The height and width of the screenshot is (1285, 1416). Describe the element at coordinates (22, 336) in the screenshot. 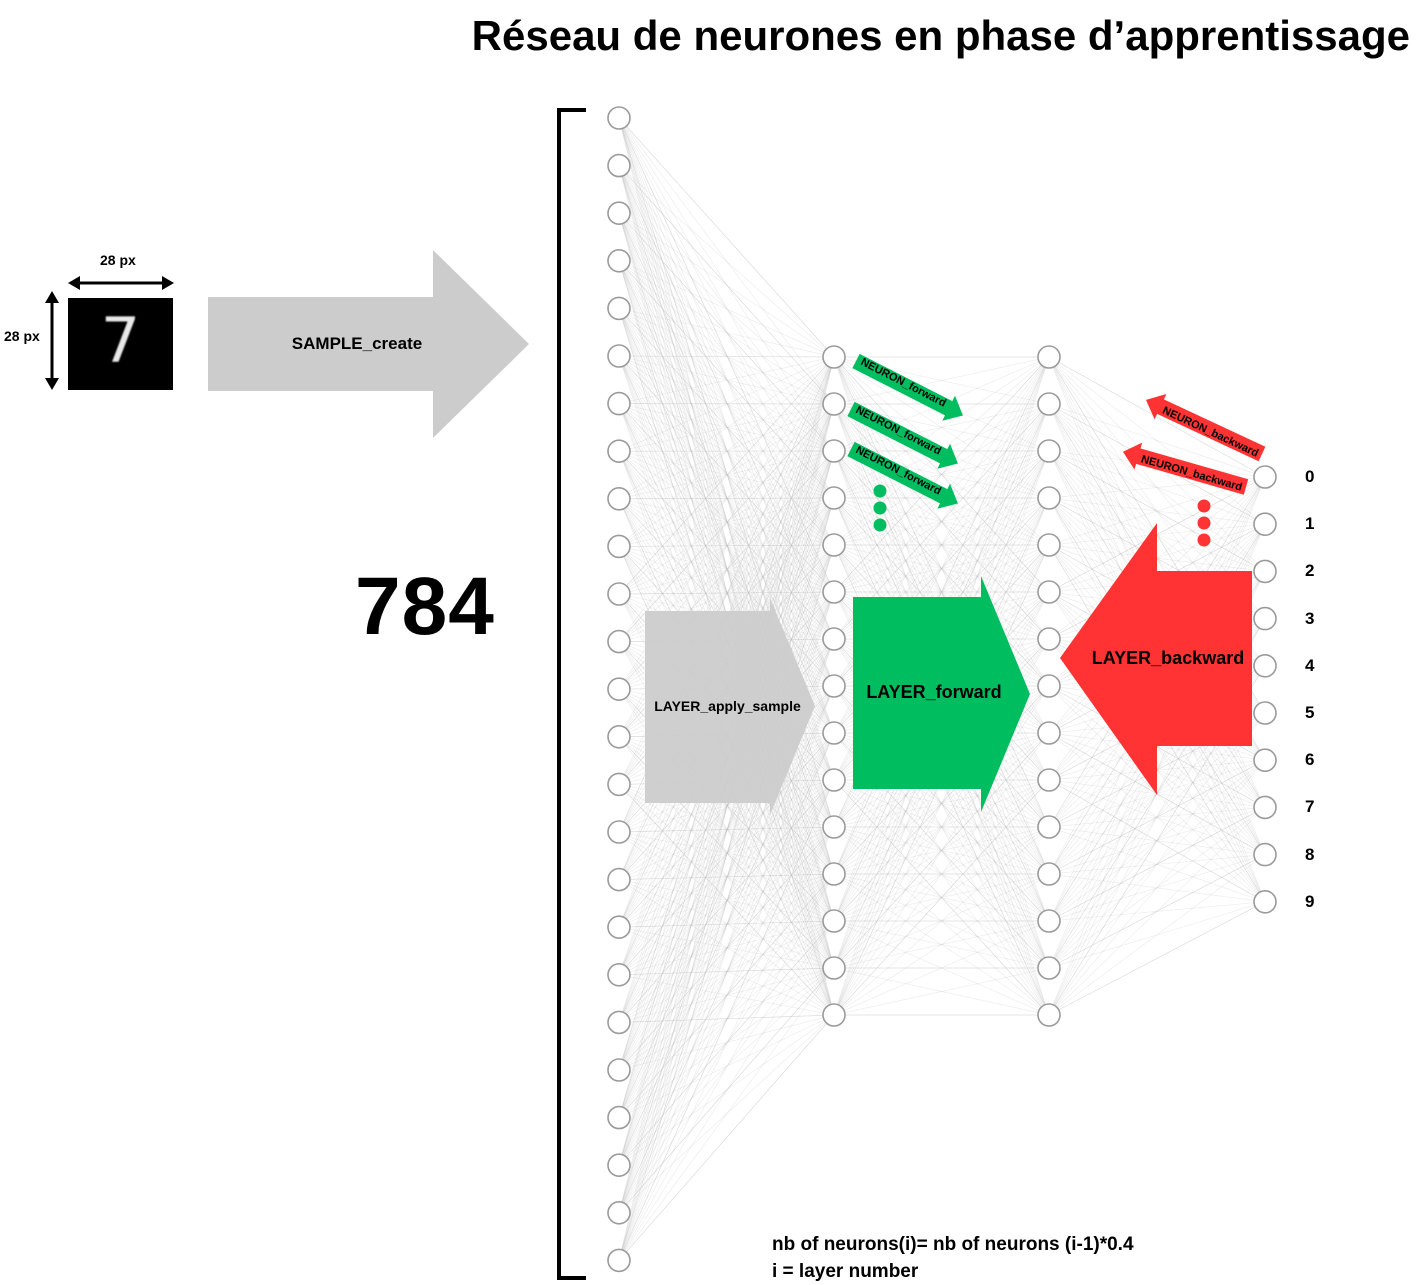

I see `image-height-label: 28 px` at that location.